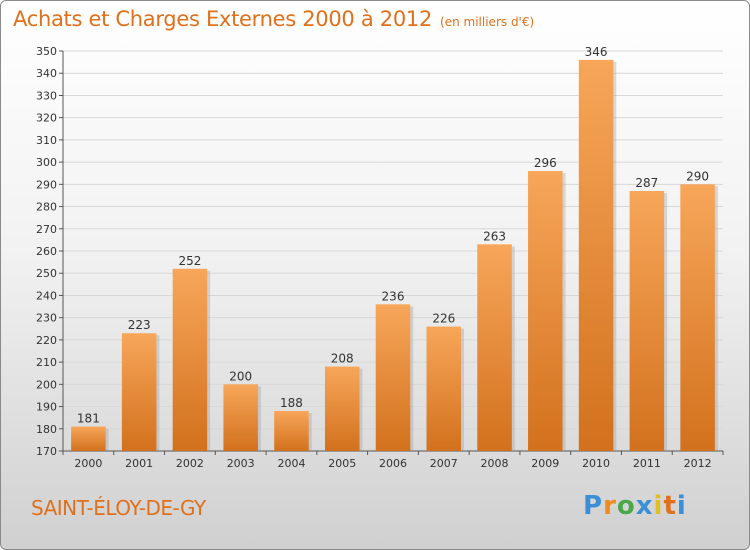 This screenshot has width=750, height=550. I want to click on bar-2007, so click(444, 388).